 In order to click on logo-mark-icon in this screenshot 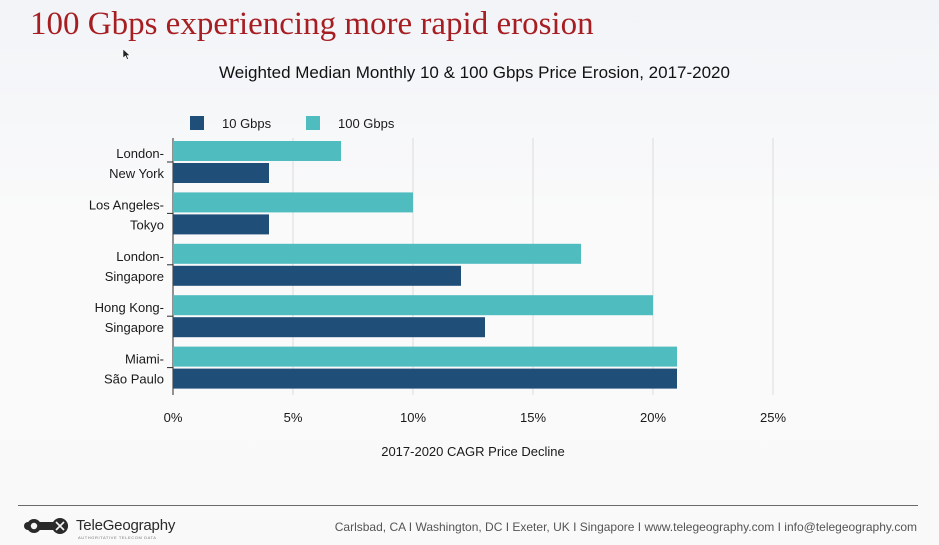, I will do `click(46, 526)`.